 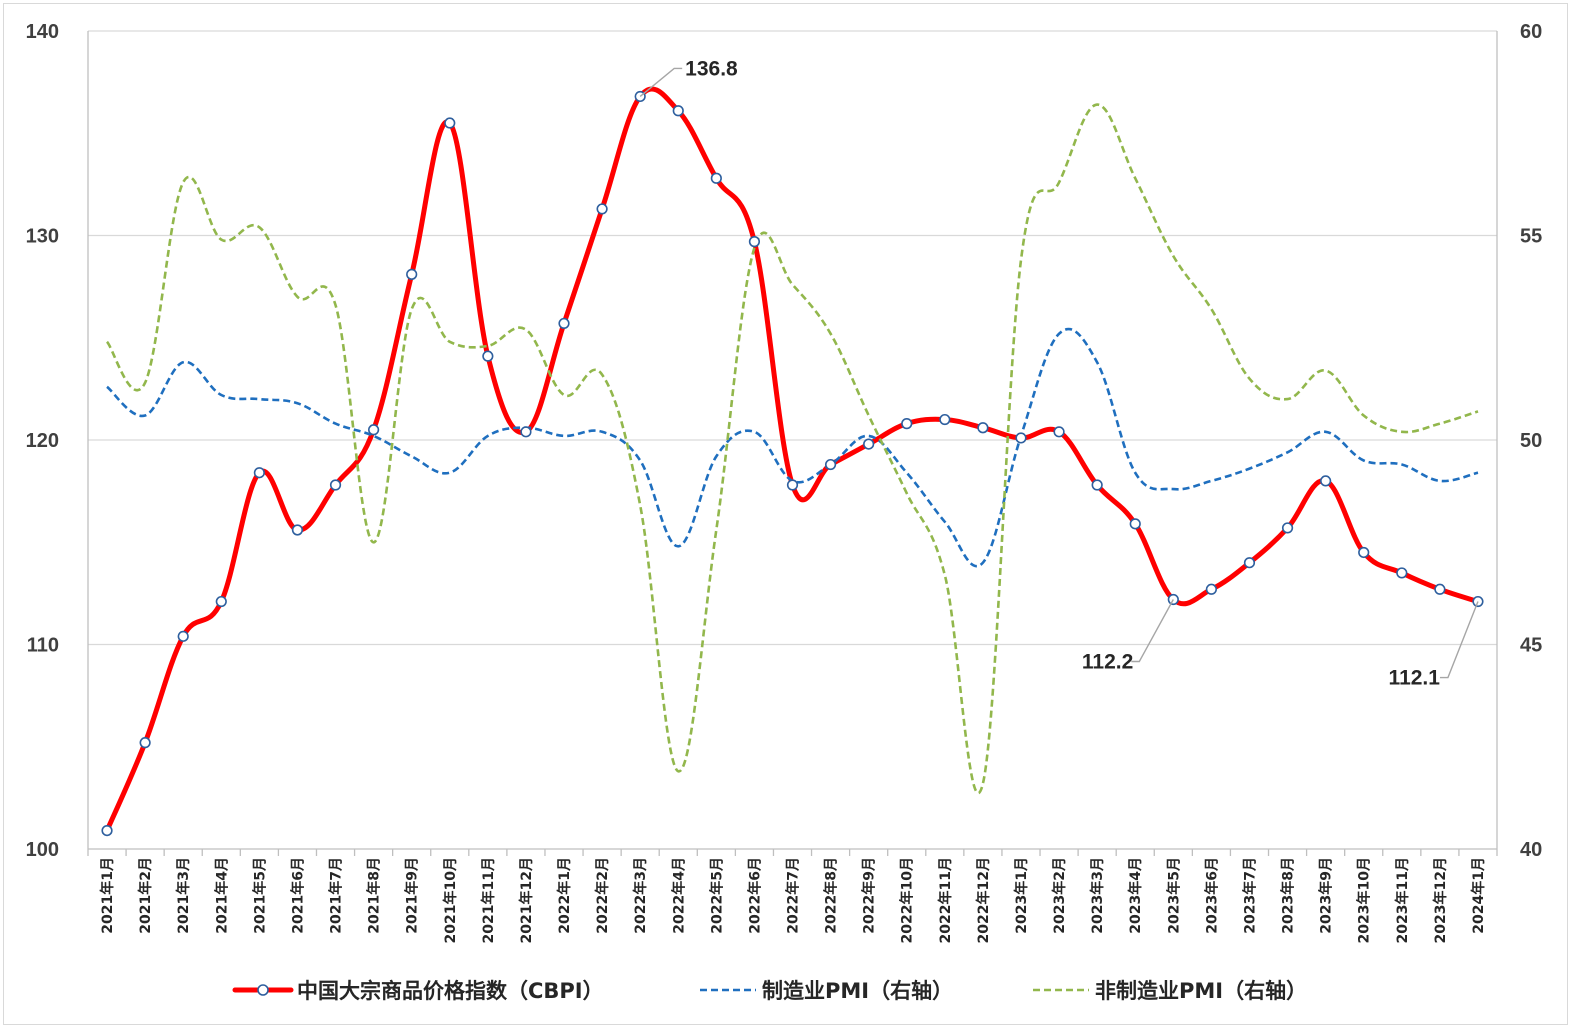 I want to click on y-right-tick-label: 40, so click(x=1531, y=850).